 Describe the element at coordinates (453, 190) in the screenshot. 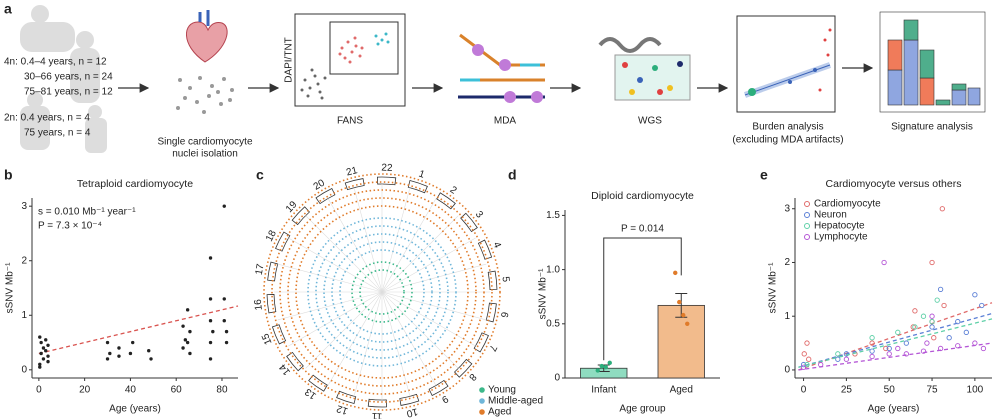

I see `chromosome-label: 2` at that location.